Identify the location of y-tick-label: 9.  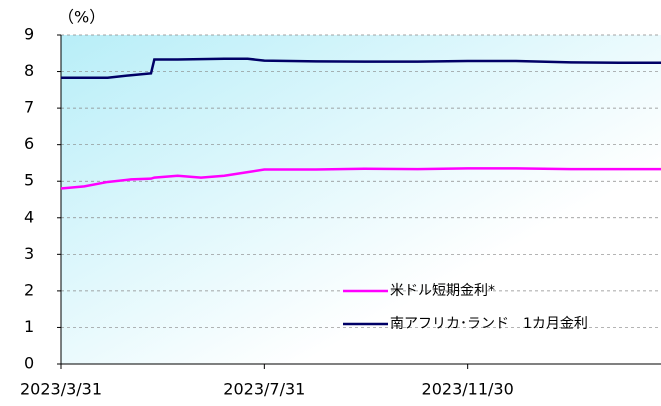
(29, 34).